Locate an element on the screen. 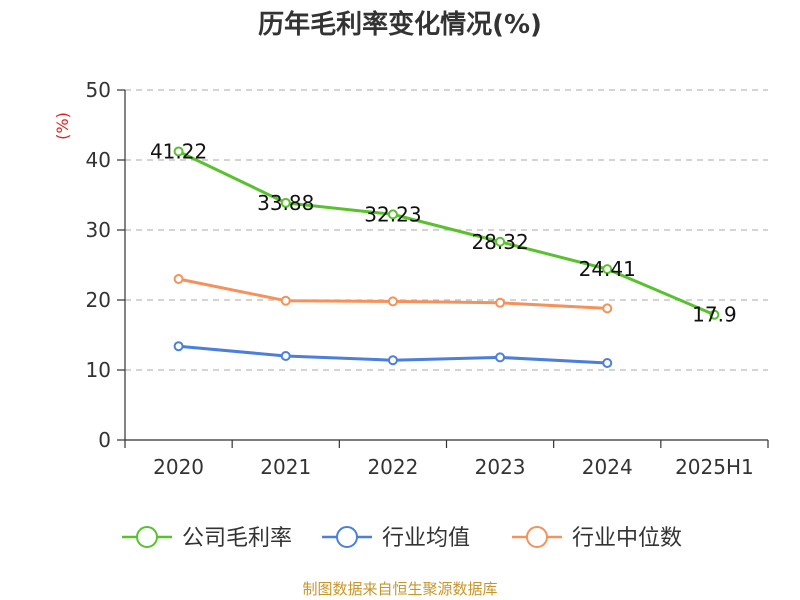 The width and height of the screenshot is (800, 600). legend-label: 行业均值 is located at coordinates (426, 538).